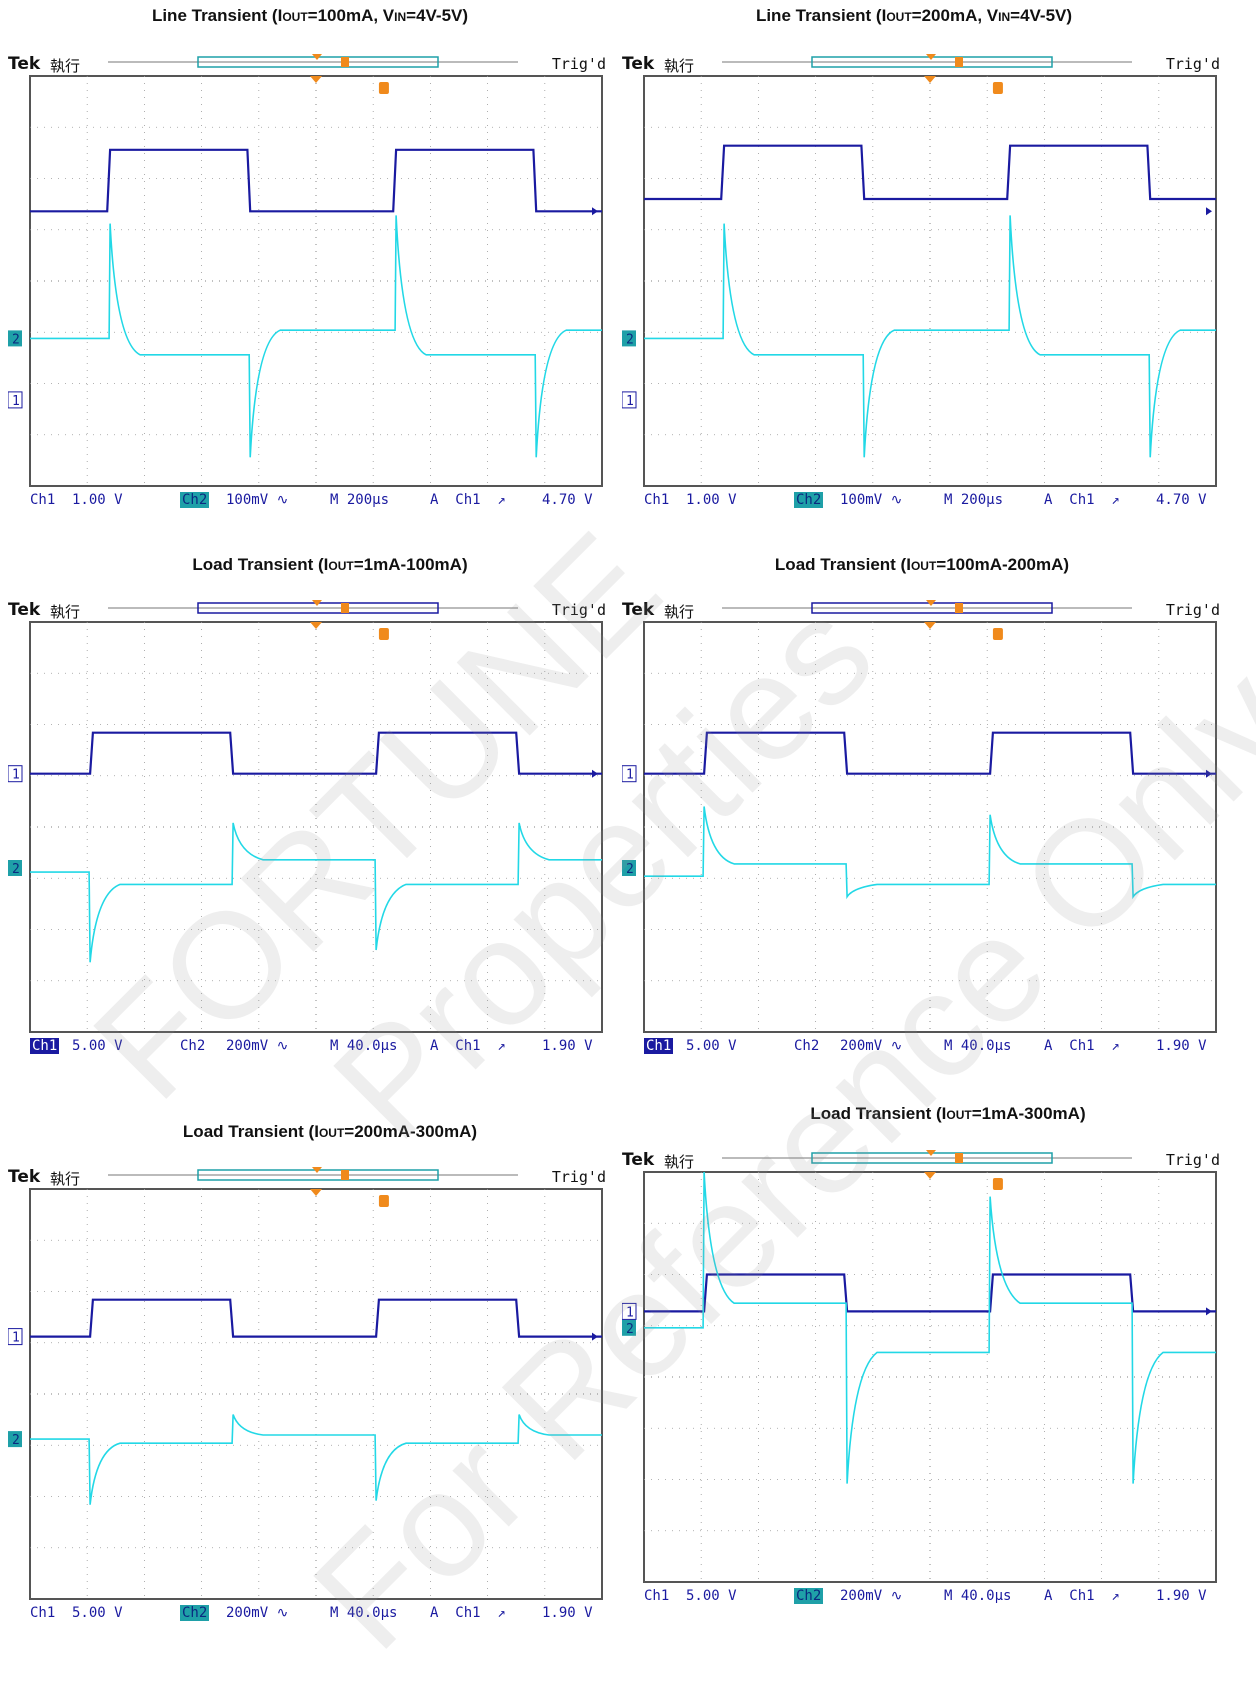 The width and height of the screenshot is (1256, 1682). What do you see at coordinates (330, 564) in the screenshot?
I see `scope-3-title: Load Transient (IOUT=1mA-100mA)` at bounding box center [330, 564].